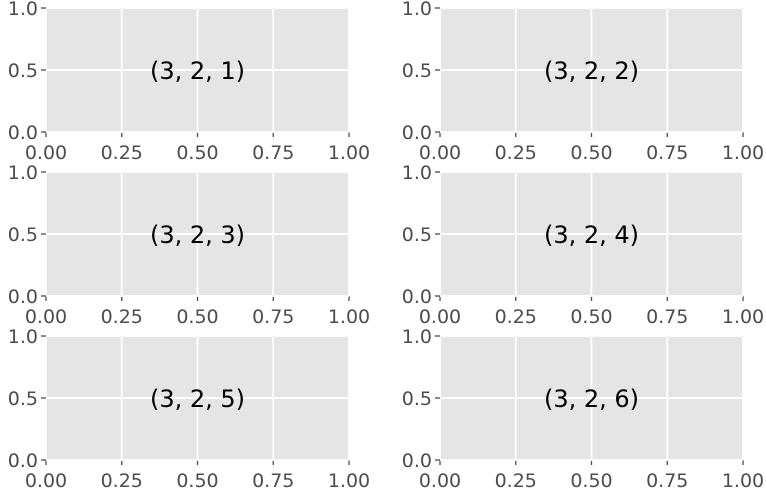  I want to click on subplot-annotation: (3, 2, 6), so click(591, 399).